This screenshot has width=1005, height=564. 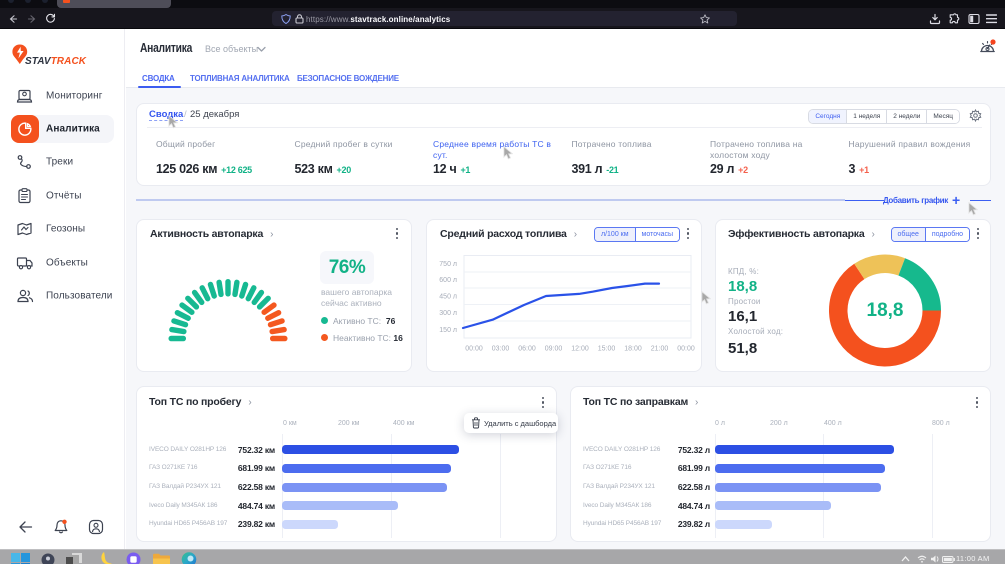 I want to click on svg-text: 18:00, so click(x=633, y=349).